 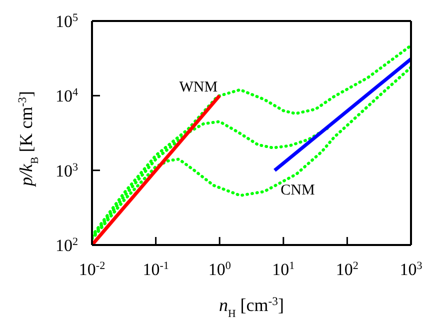 What do you see at coordinates (283, 269) in the screenshot?
I see `x-tick-label: 10$^{1}$` at bounding box center [283, 269].